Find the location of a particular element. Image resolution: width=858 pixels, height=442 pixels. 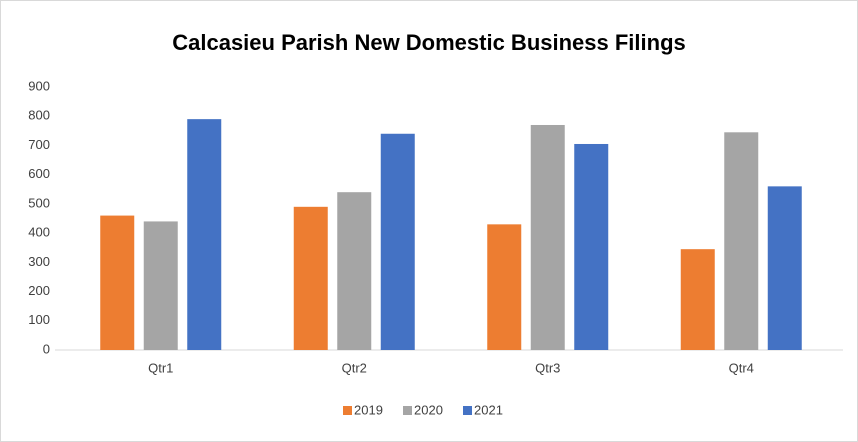

legend-label: 2020 is located at coordinates (428, 409).